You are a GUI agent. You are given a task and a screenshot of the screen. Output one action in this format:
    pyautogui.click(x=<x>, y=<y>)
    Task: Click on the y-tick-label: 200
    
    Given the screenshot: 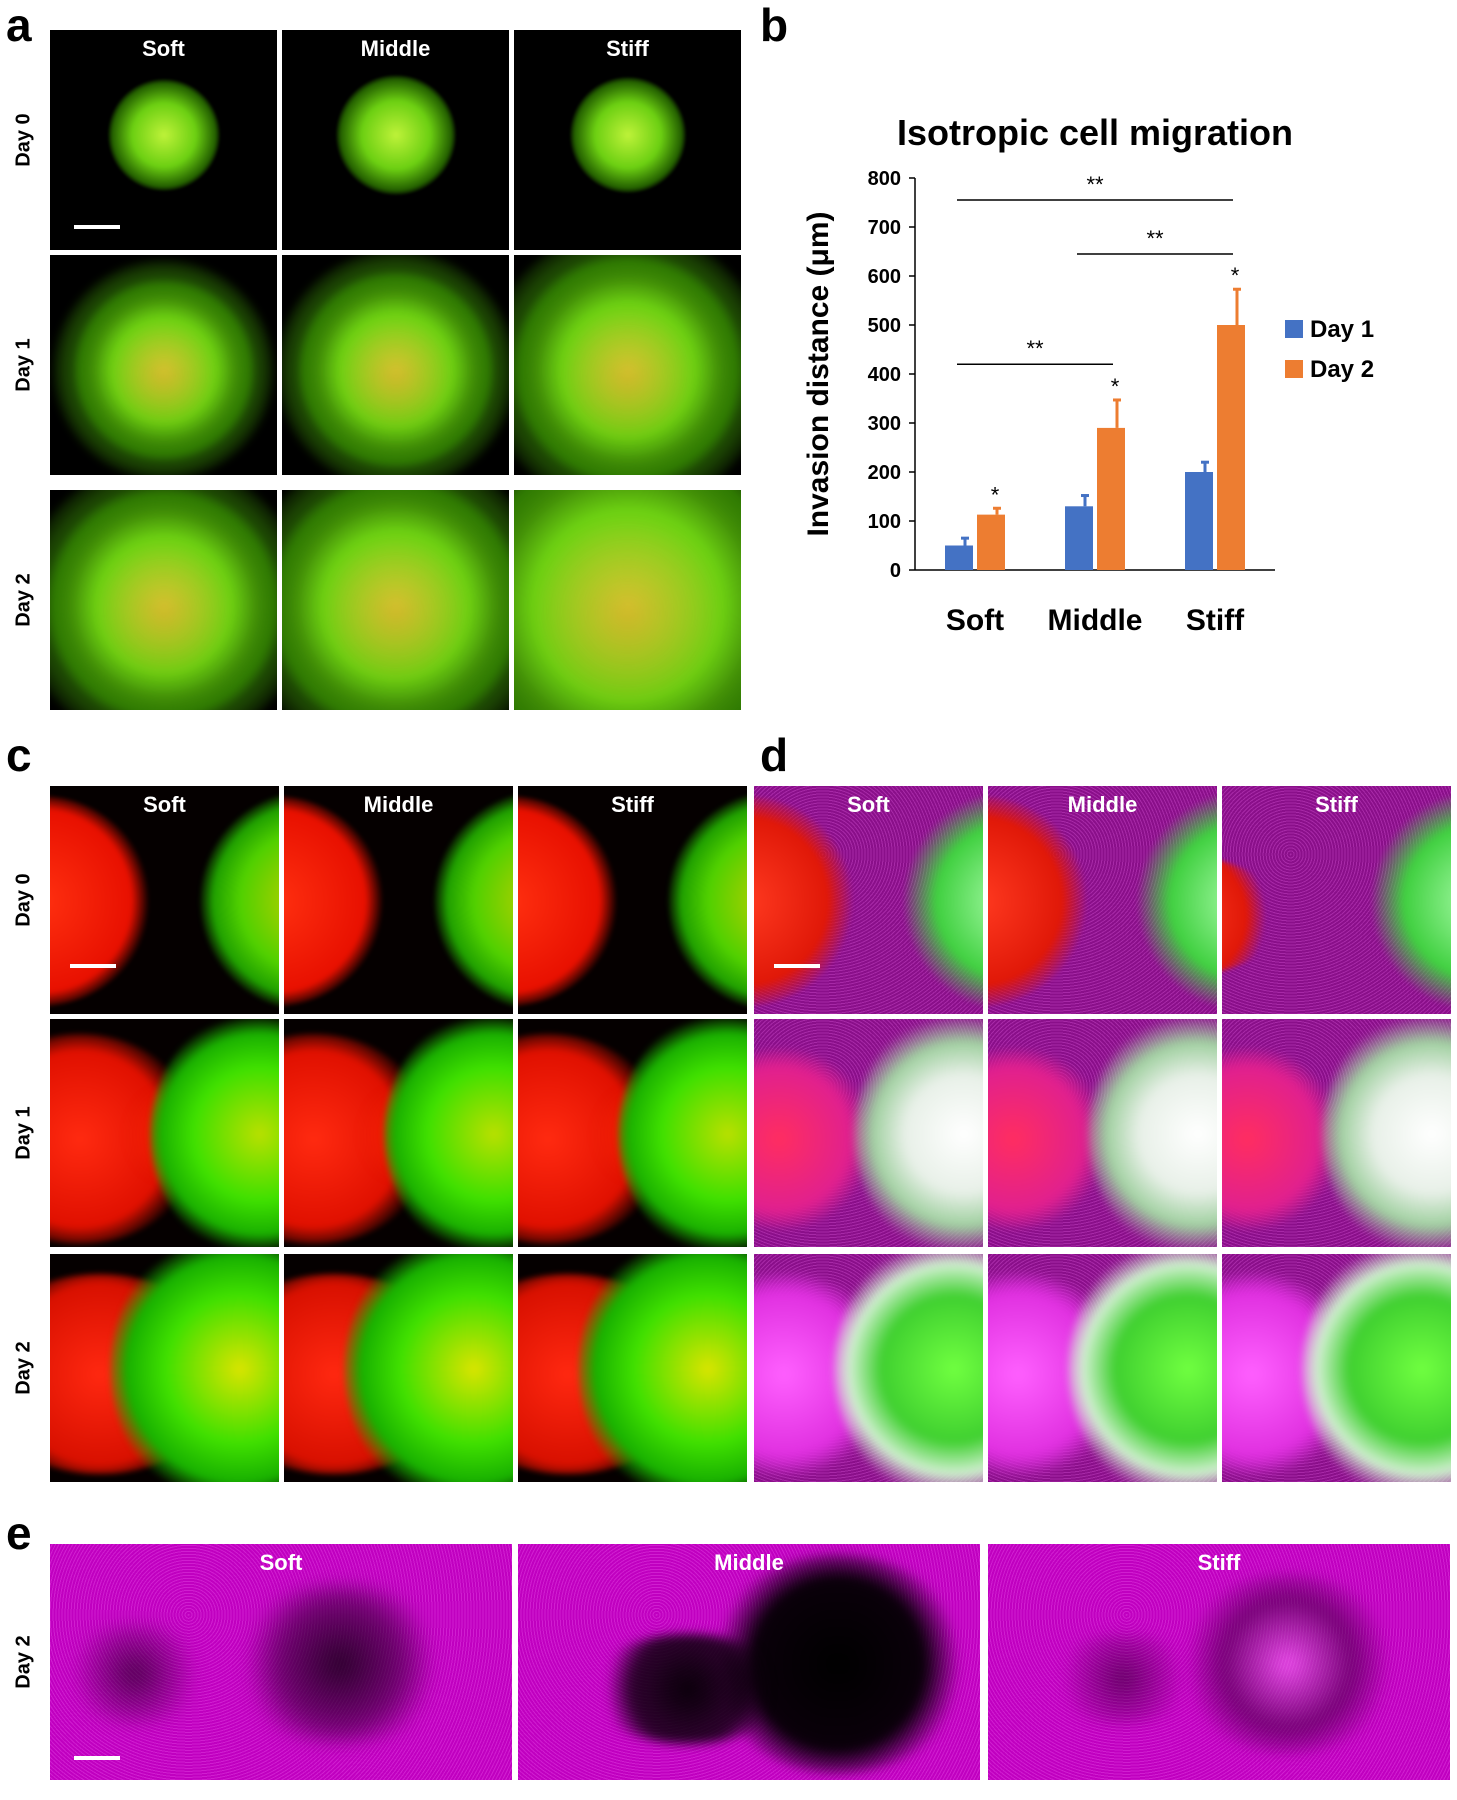 What is the action you would take?
    pyautogui.click(x=884, y=473)
    